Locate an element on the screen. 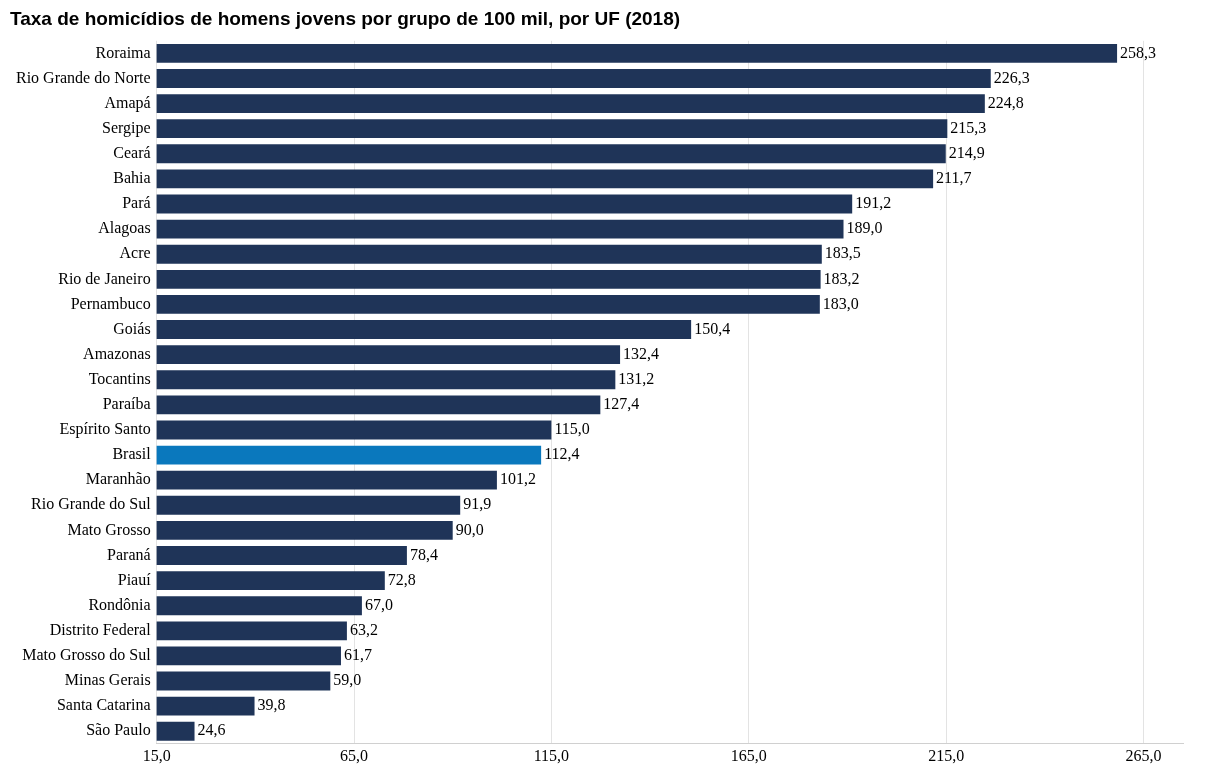 The width and height of the screenshot is (1213, 769). y-tick-label: Mato Grosso is located at coordinates (109, 529).